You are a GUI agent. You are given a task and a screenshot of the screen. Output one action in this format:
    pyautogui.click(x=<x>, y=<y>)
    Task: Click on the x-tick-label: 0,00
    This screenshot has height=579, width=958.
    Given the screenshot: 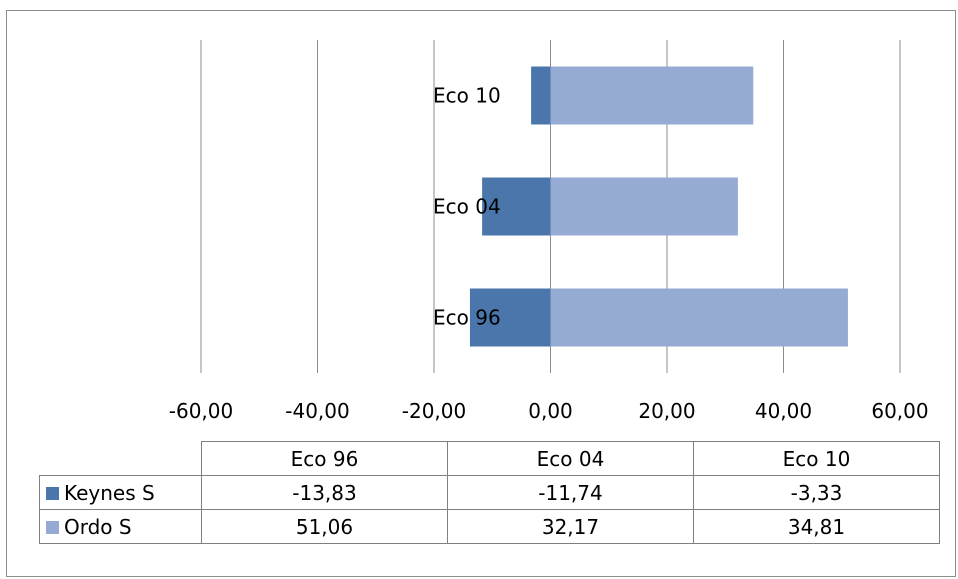 What is the action you would take?
    pyautogui.click(x=550, y=411)
    